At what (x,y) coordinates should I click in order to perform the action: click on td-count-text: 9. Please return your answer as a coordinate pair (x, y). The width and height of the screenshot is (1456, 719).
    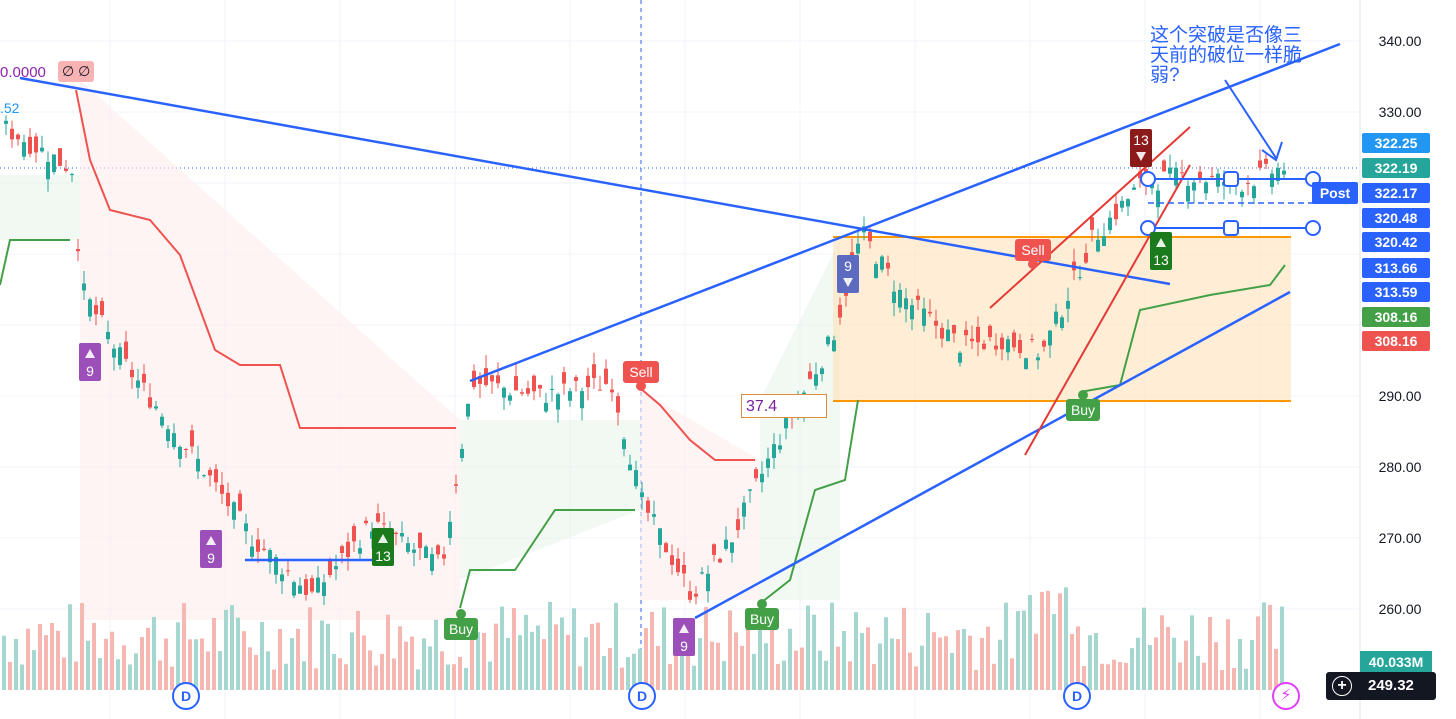
    Looking at the image, I should click on (684, 646).